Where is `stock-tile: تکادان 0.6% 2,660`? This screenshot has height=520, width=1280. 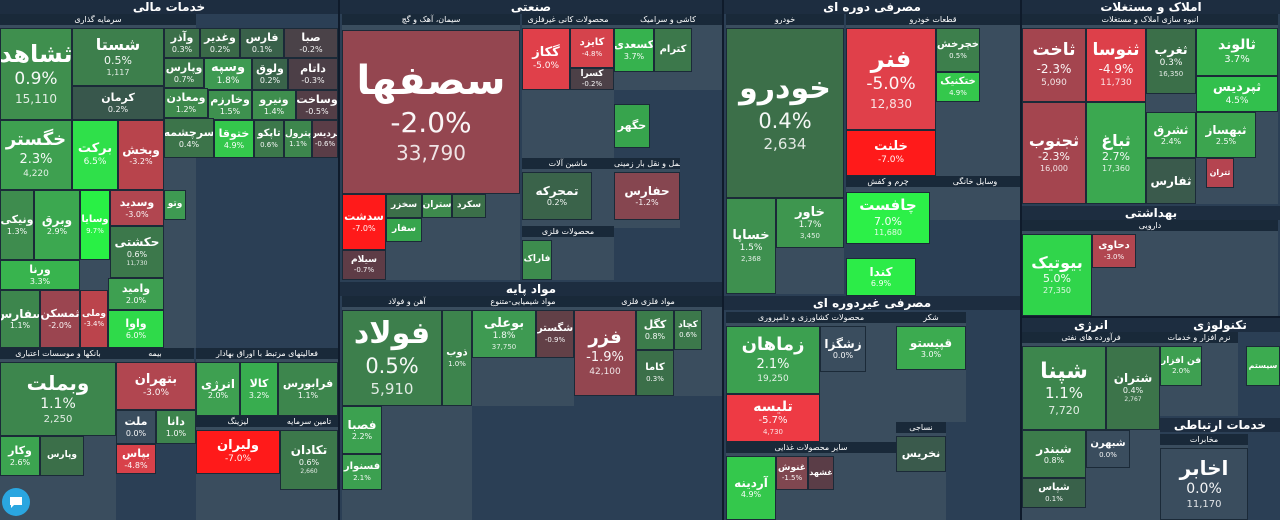 stock-tile: تکادان 0.6% 2,660 is located at coordinates (309, 460).